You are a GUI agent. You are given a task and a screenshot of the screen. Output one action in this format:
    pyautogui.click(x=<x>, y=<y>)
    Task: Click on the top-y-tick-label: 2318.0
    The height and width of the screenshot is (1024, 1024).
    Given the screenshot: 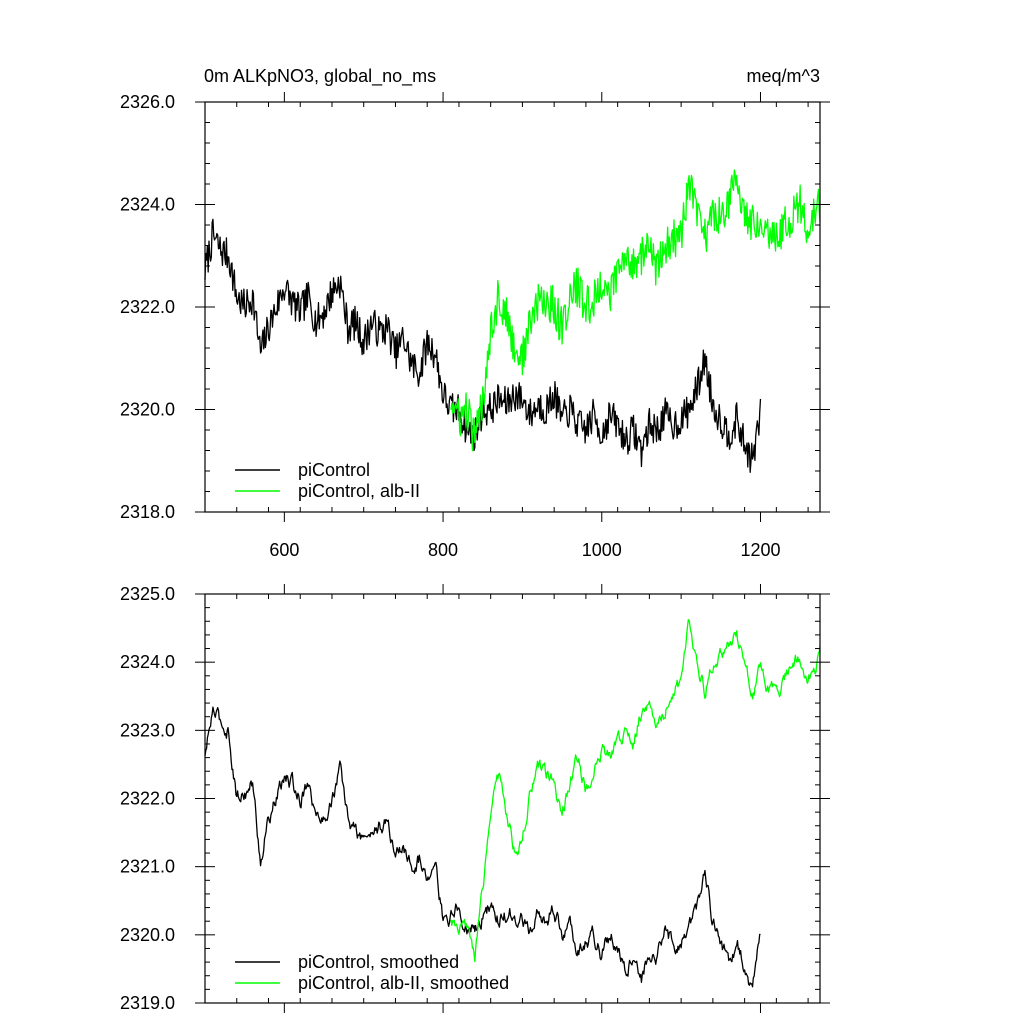 What is the action you would take?
    pyautogui.click(x=147, y=512)
    